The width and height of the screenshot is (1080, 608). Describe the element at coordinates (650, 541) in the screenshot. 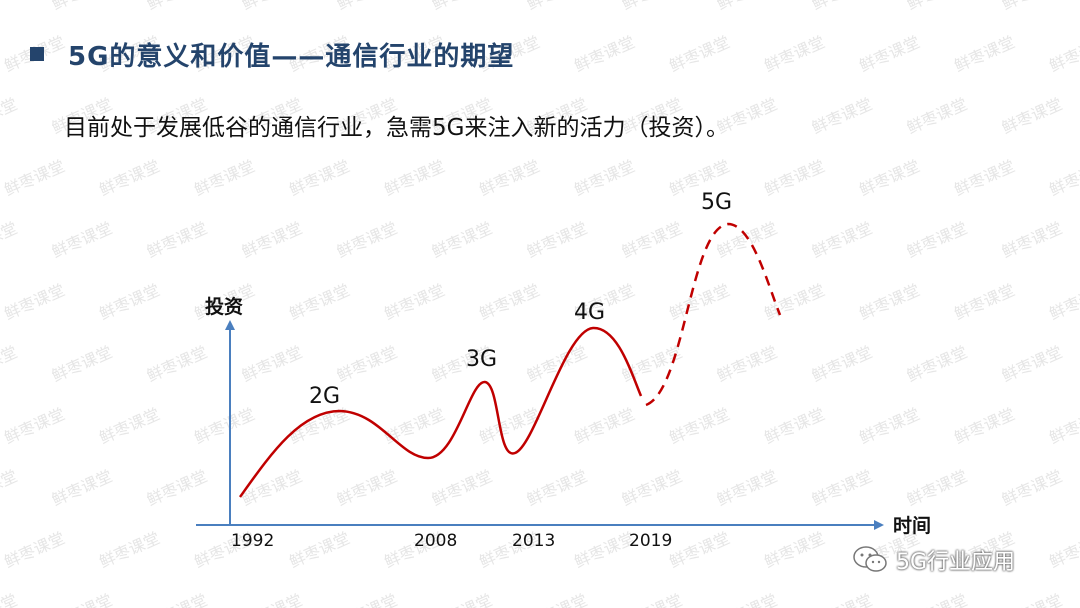

I see `year-label: 2019` at that location.